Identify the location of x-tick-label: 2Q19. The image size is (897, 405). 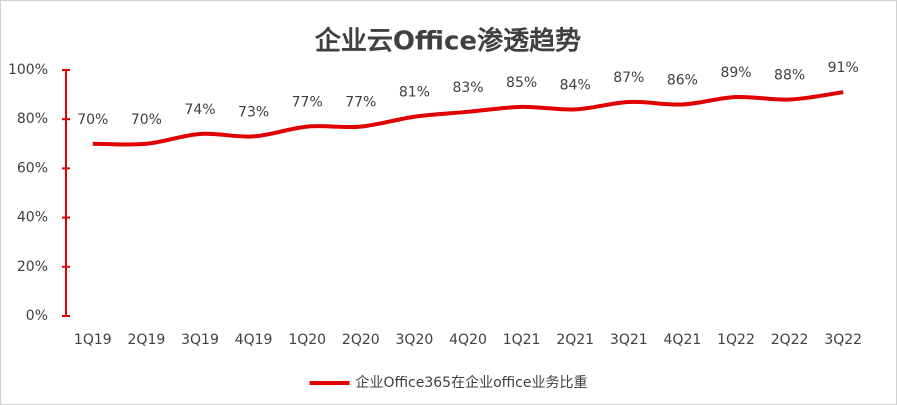
(147, 340).